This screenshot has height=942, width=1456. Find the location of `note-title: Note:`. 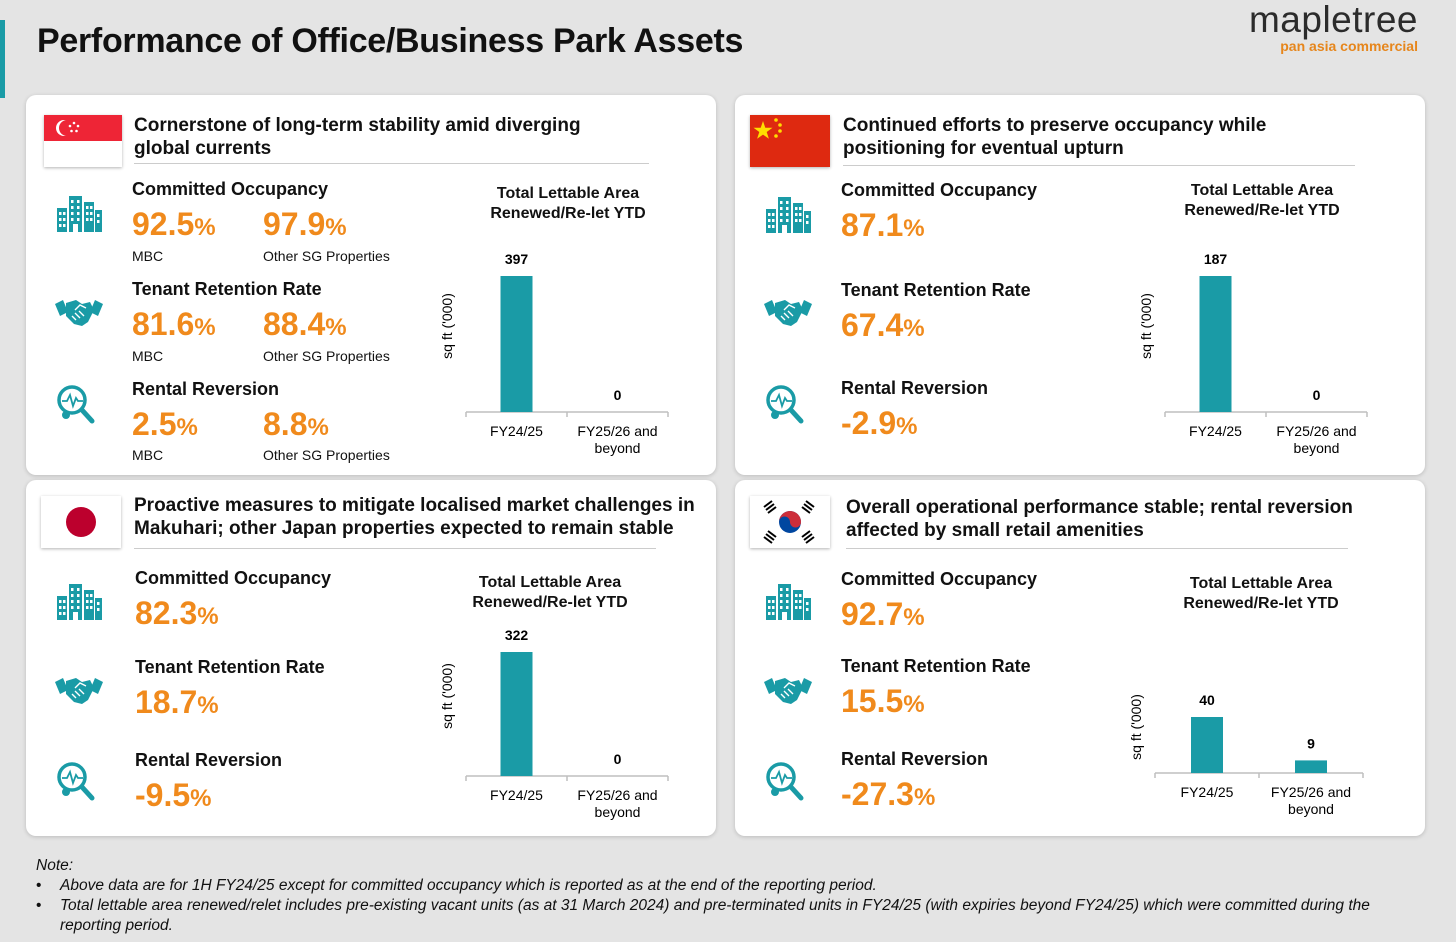

note-title: Note: is located at coordinates (55, 865).